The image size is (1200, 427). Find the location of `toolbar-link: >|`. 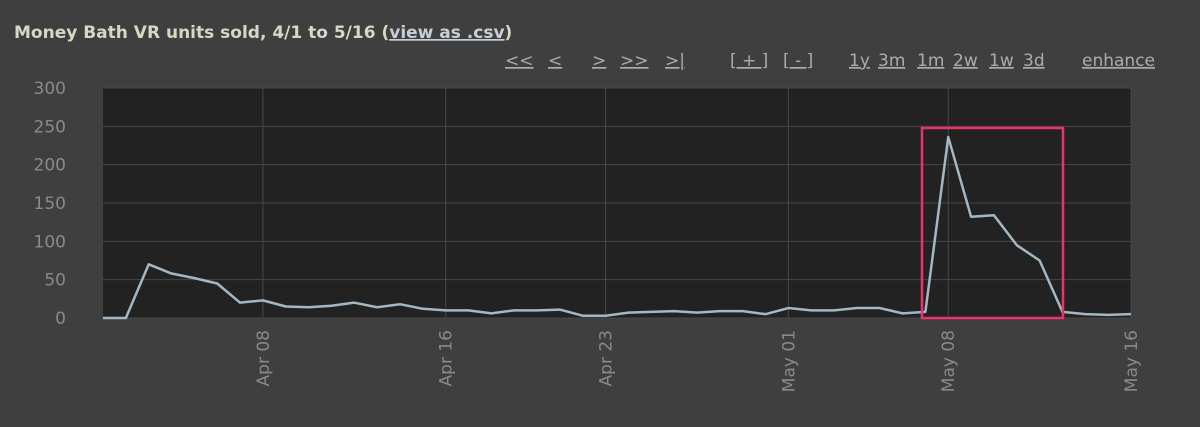

toolbar-link: >| is located at coordinates (675, 61).